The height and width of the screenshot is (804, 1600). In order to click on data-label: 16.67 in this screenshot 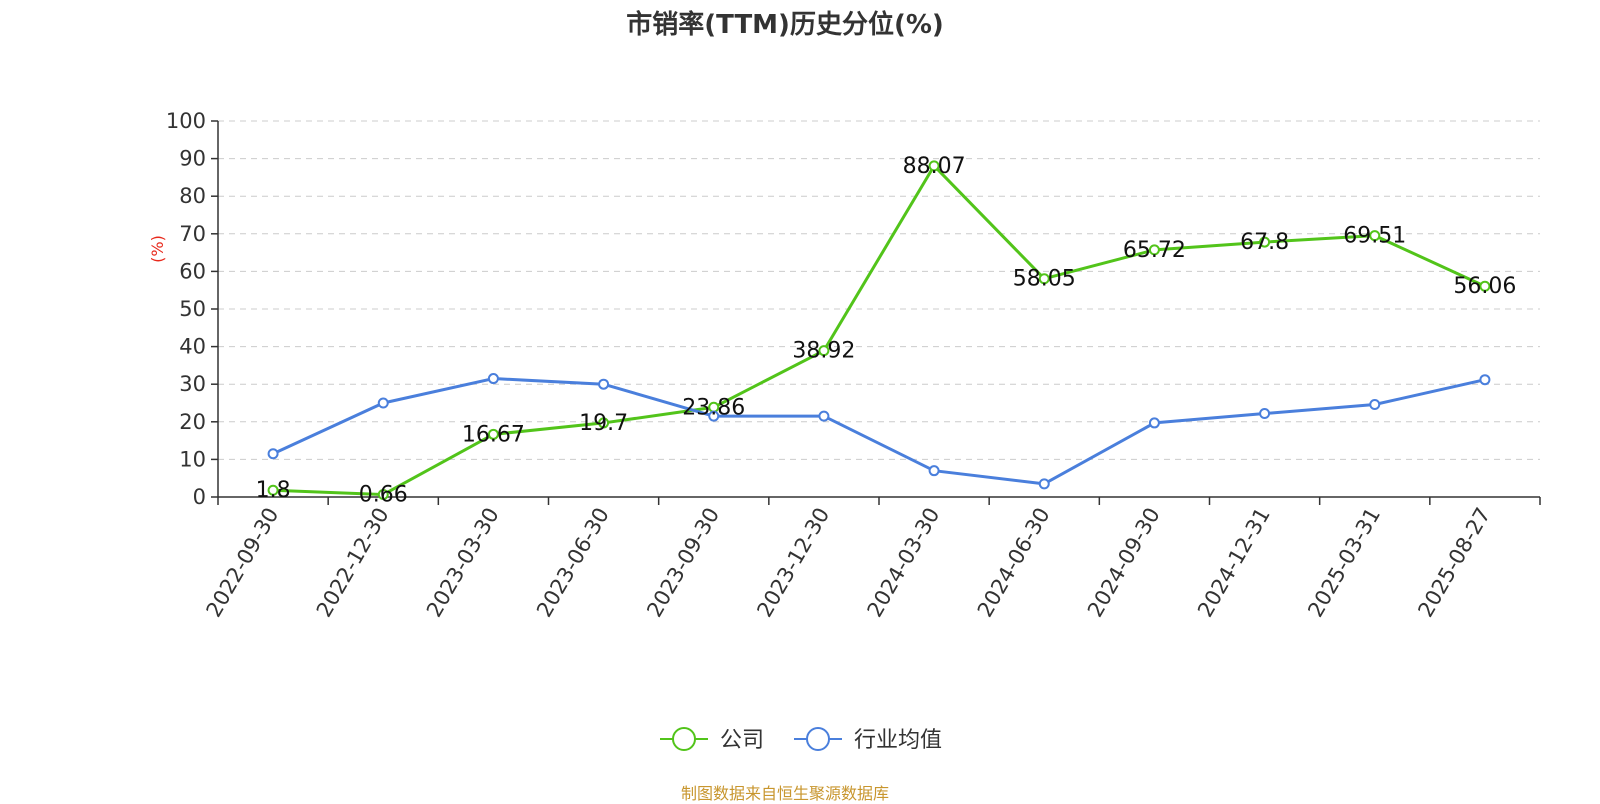, I will do `click(493, 434)`.